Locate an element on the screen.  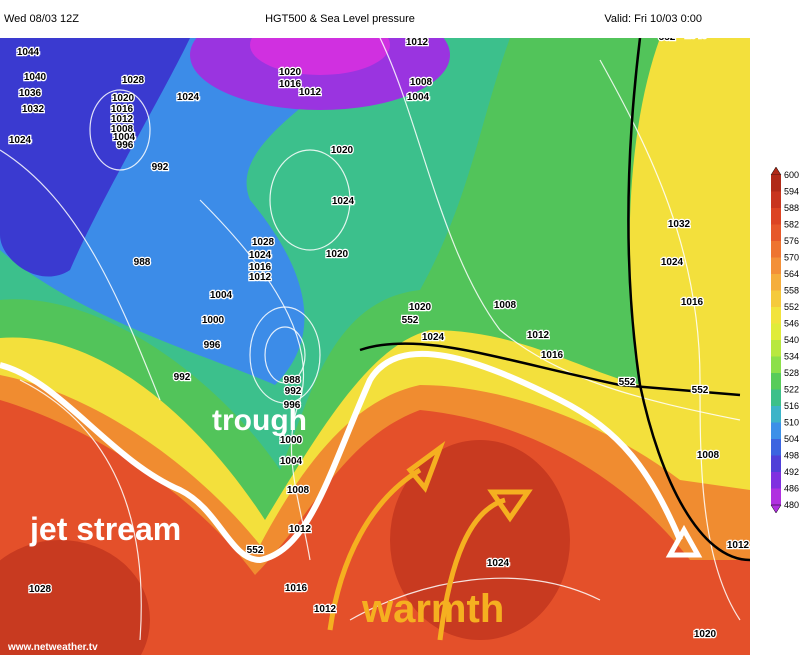
pressure-label: 1036 is located at coordinates (30, 93).